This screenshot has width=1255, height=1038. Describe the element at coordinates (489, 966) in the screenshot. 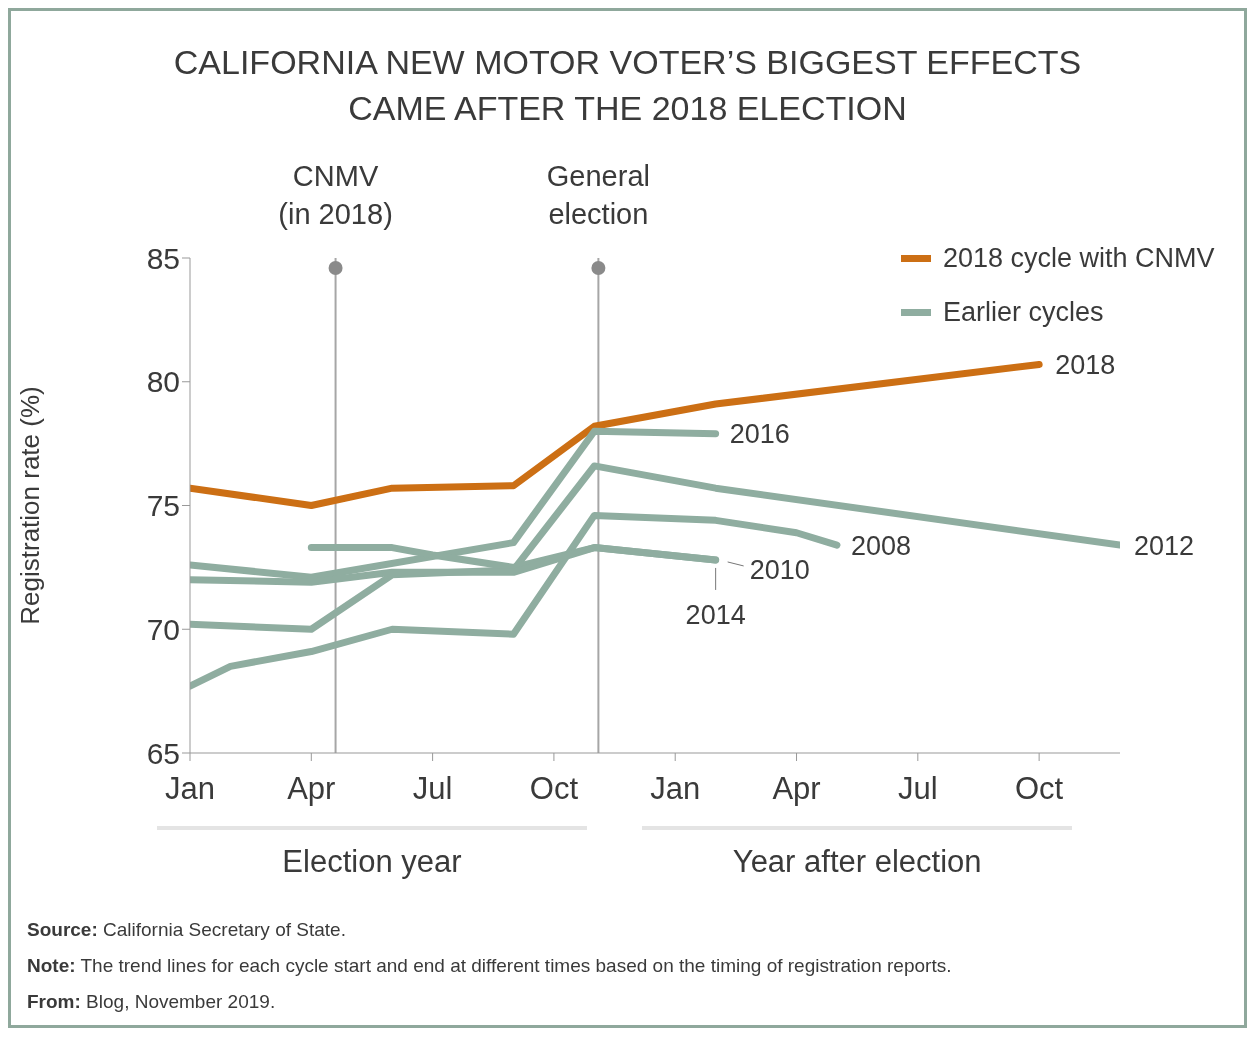

I see `text: Note: The trend lines for each cycle start and end at different times based on the timing of registration reports.` at that location.